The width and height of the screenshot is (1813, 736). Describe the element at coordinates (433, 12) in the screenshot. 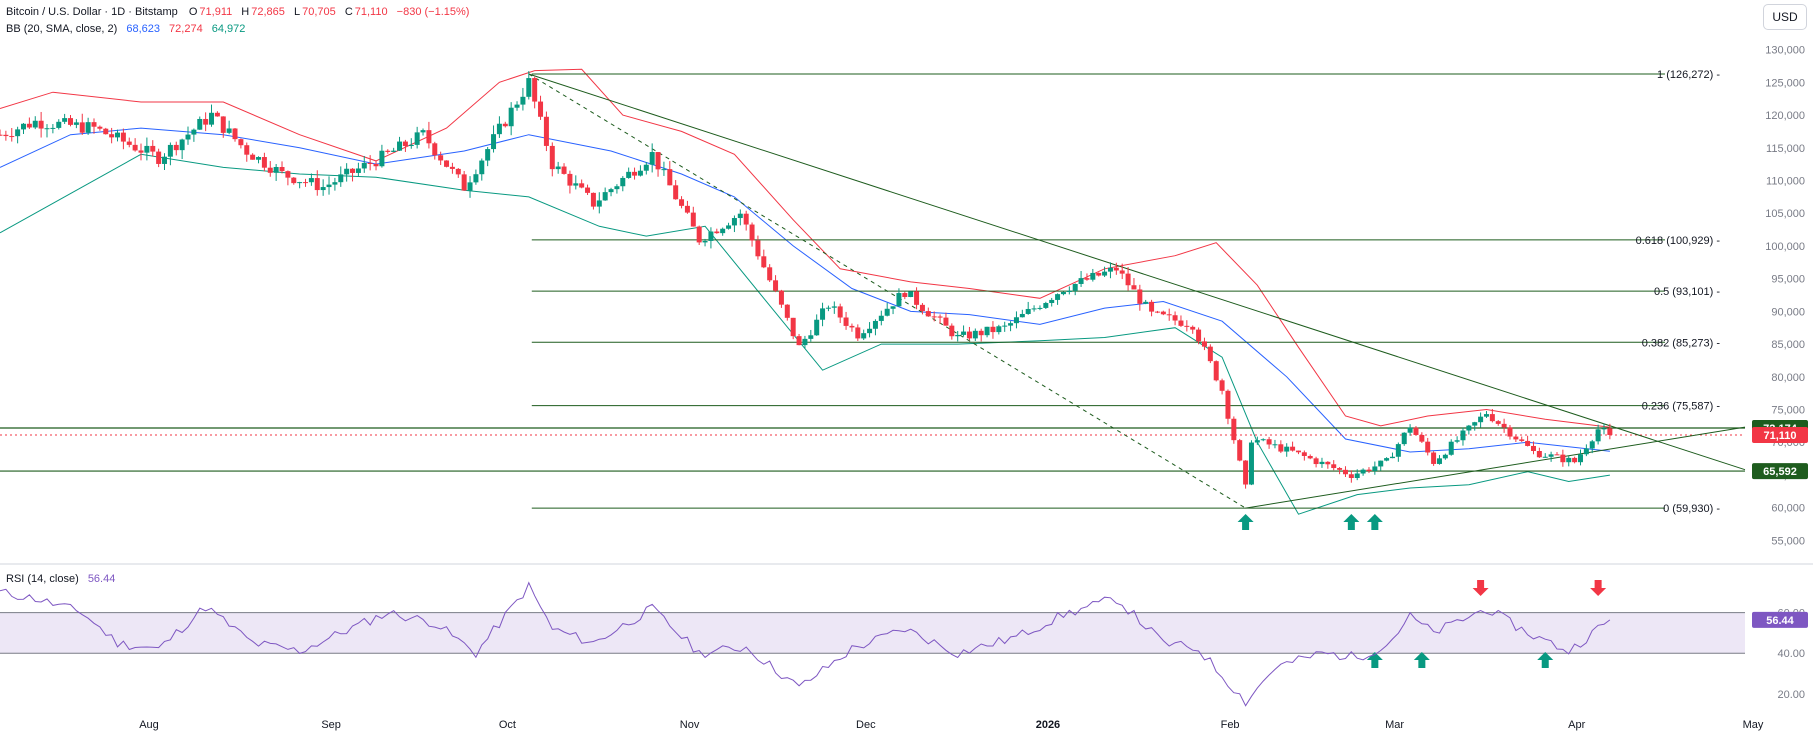

I see `change-value: −830 (−1.15%)` at that location.